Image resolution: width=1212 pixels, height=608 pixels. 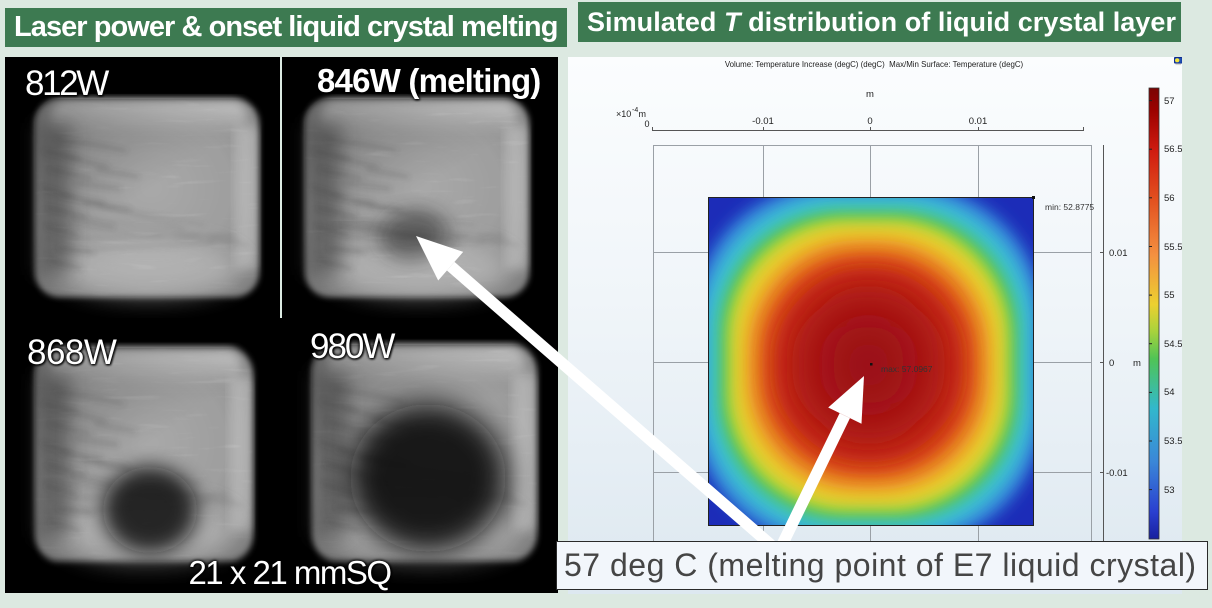 I want to click on svg-text: 56.5, so click(x=1173, y=149).